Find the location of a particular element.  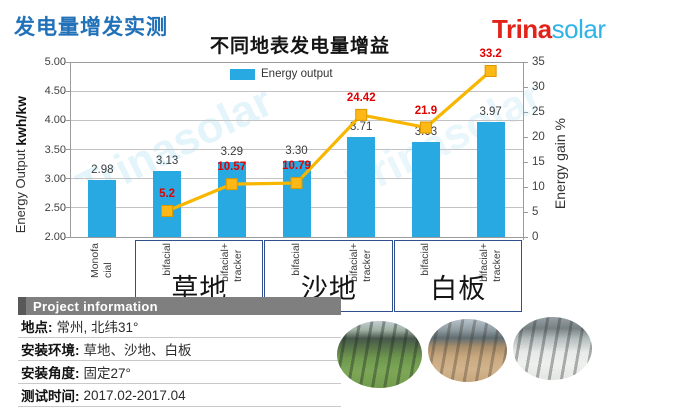

y-axis-tick-right: 25 is located at coordinates (538, 111).